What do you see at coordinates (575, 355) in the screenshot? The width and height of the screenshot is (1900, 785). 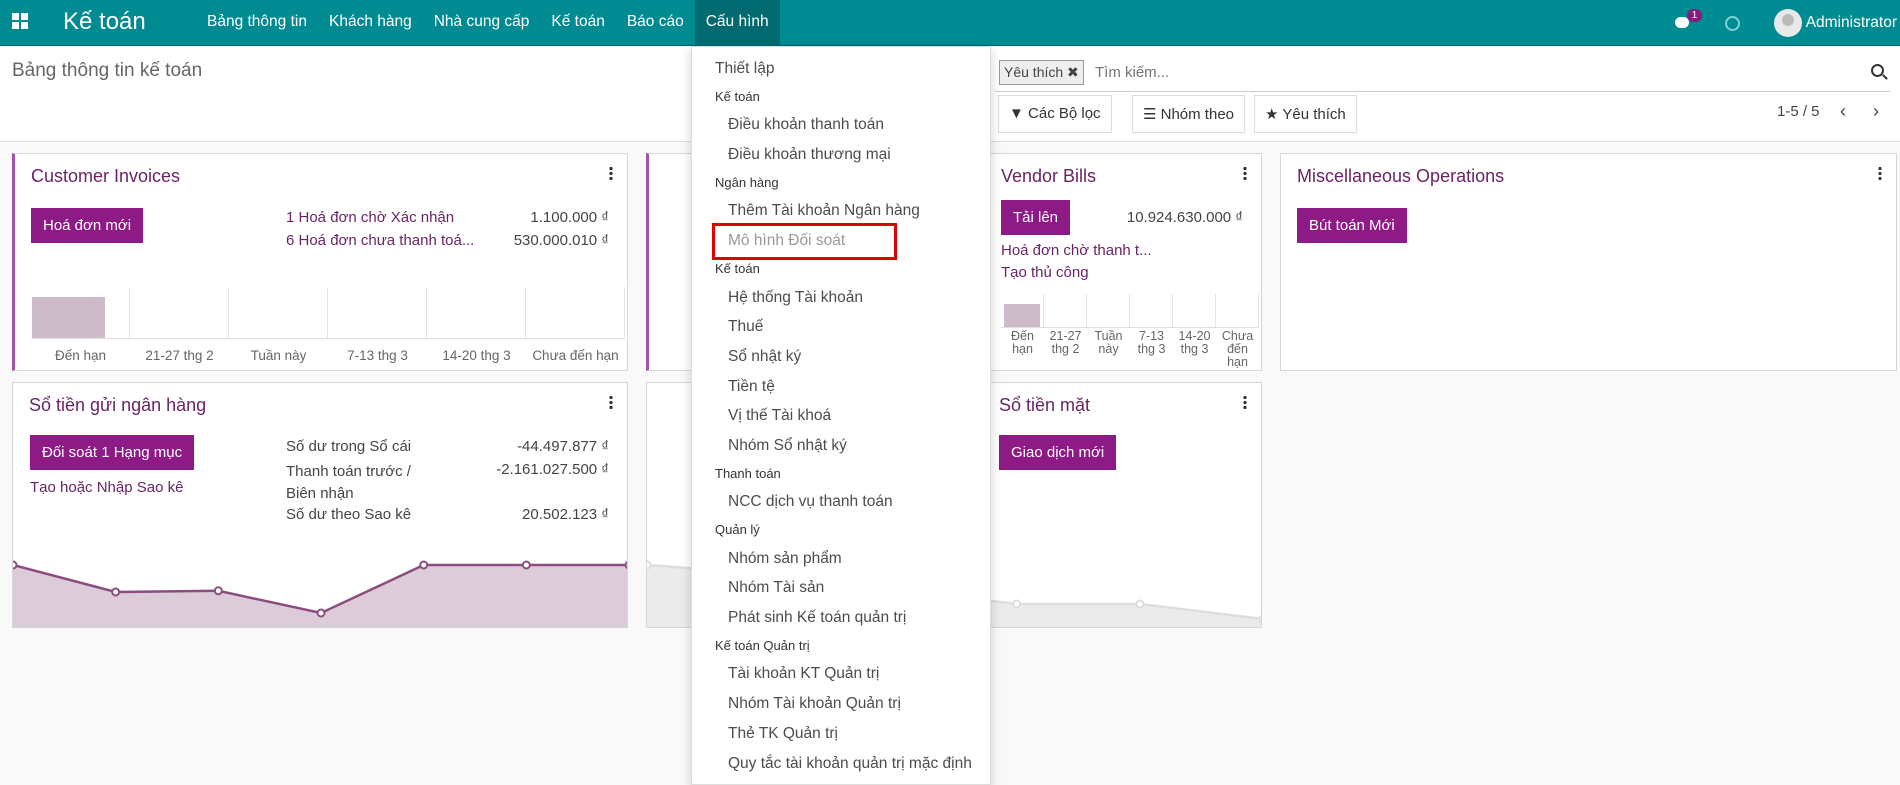 I see `chart-x-label: Chưa đến hạn` at bounding box center [575, 355].